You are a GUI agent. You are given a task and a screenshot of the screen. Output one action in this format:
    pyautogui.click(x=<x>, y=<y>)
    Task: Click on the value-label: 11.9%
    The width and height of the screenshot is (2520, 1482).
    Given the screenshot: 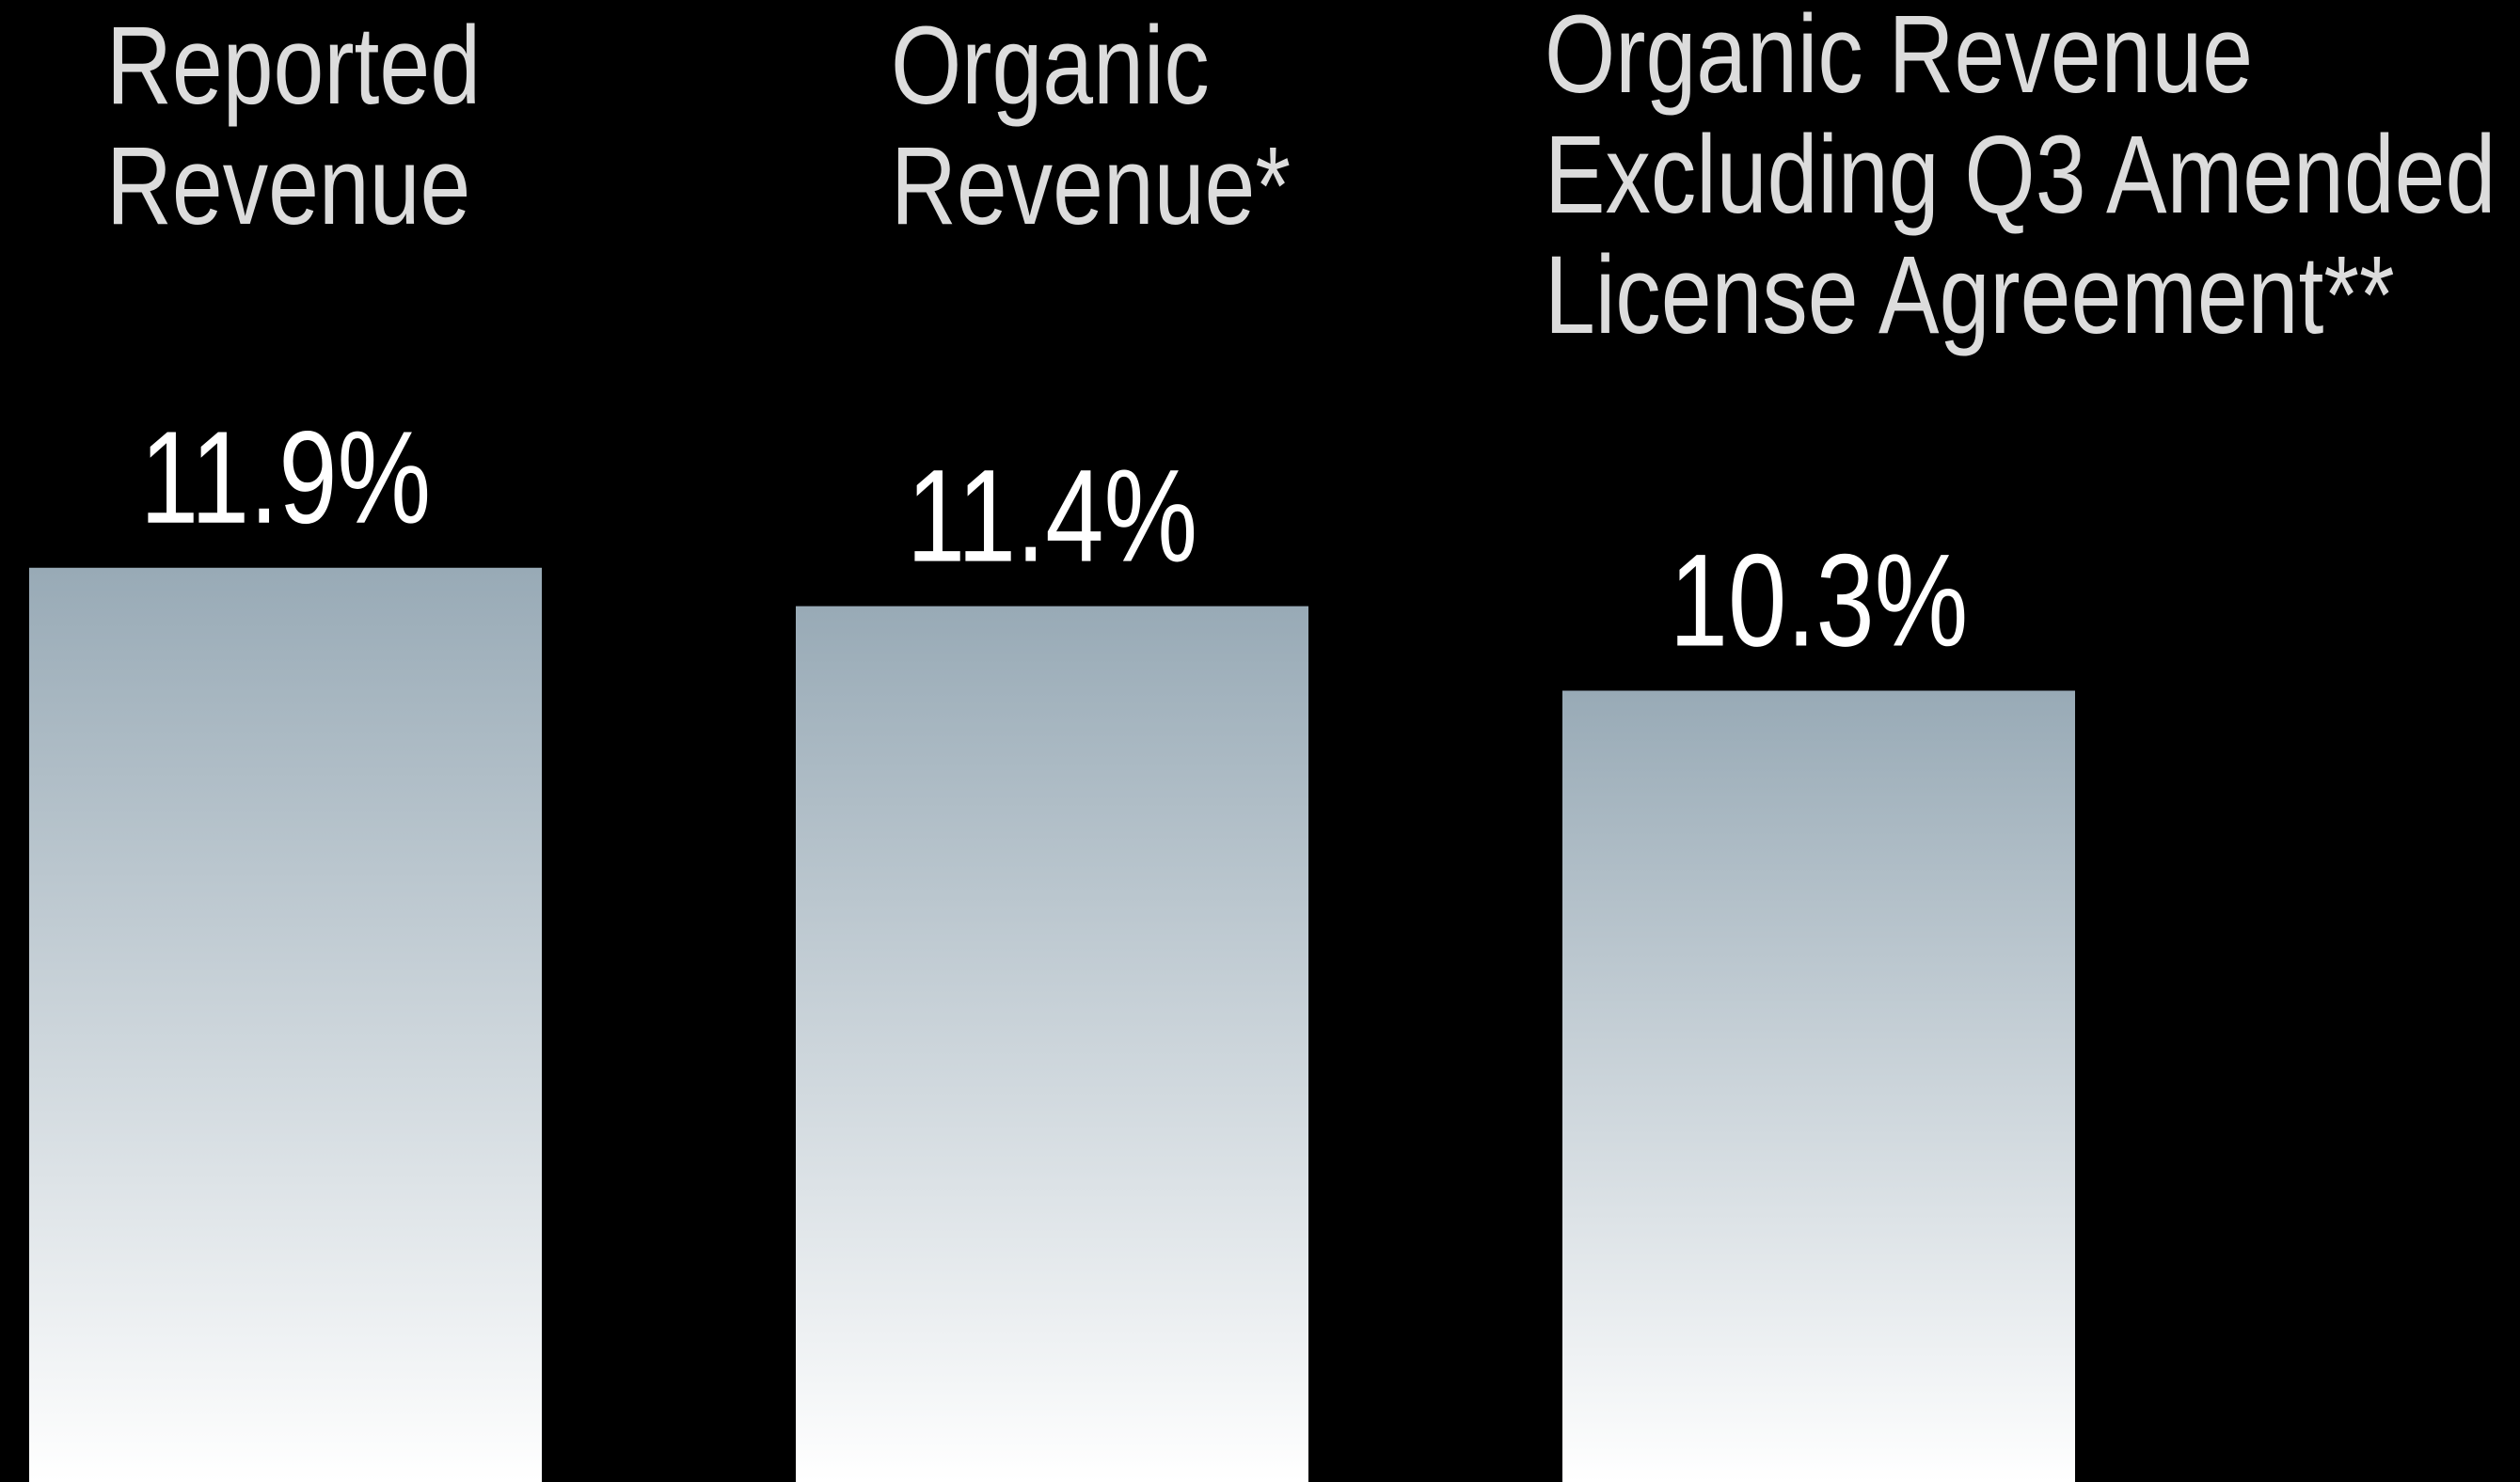 What is the action you would take?
    pyautogui.click(x=285, y=477)
    